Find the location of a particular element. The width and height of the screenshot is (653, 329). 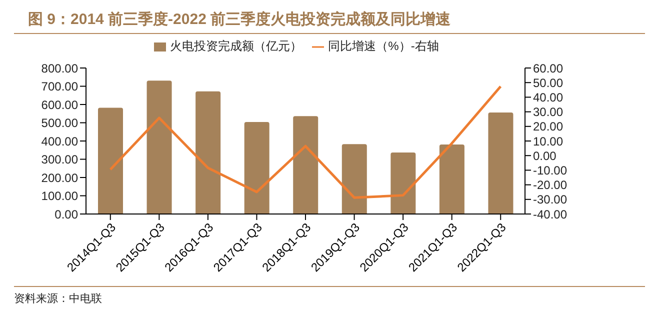

y-tick-label: 0.00 is located at coordinates (66, 214).